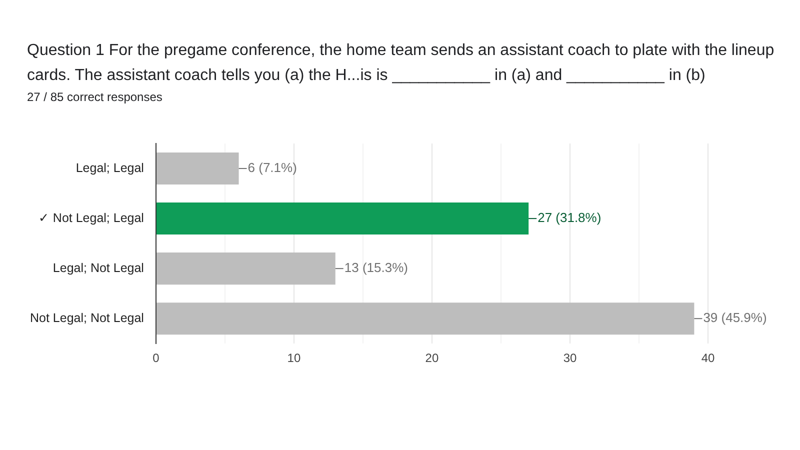  Describe the element at coordinates (110, 167) in the screenshot. I see `y-tick-label: Legal; Legal` at that location.